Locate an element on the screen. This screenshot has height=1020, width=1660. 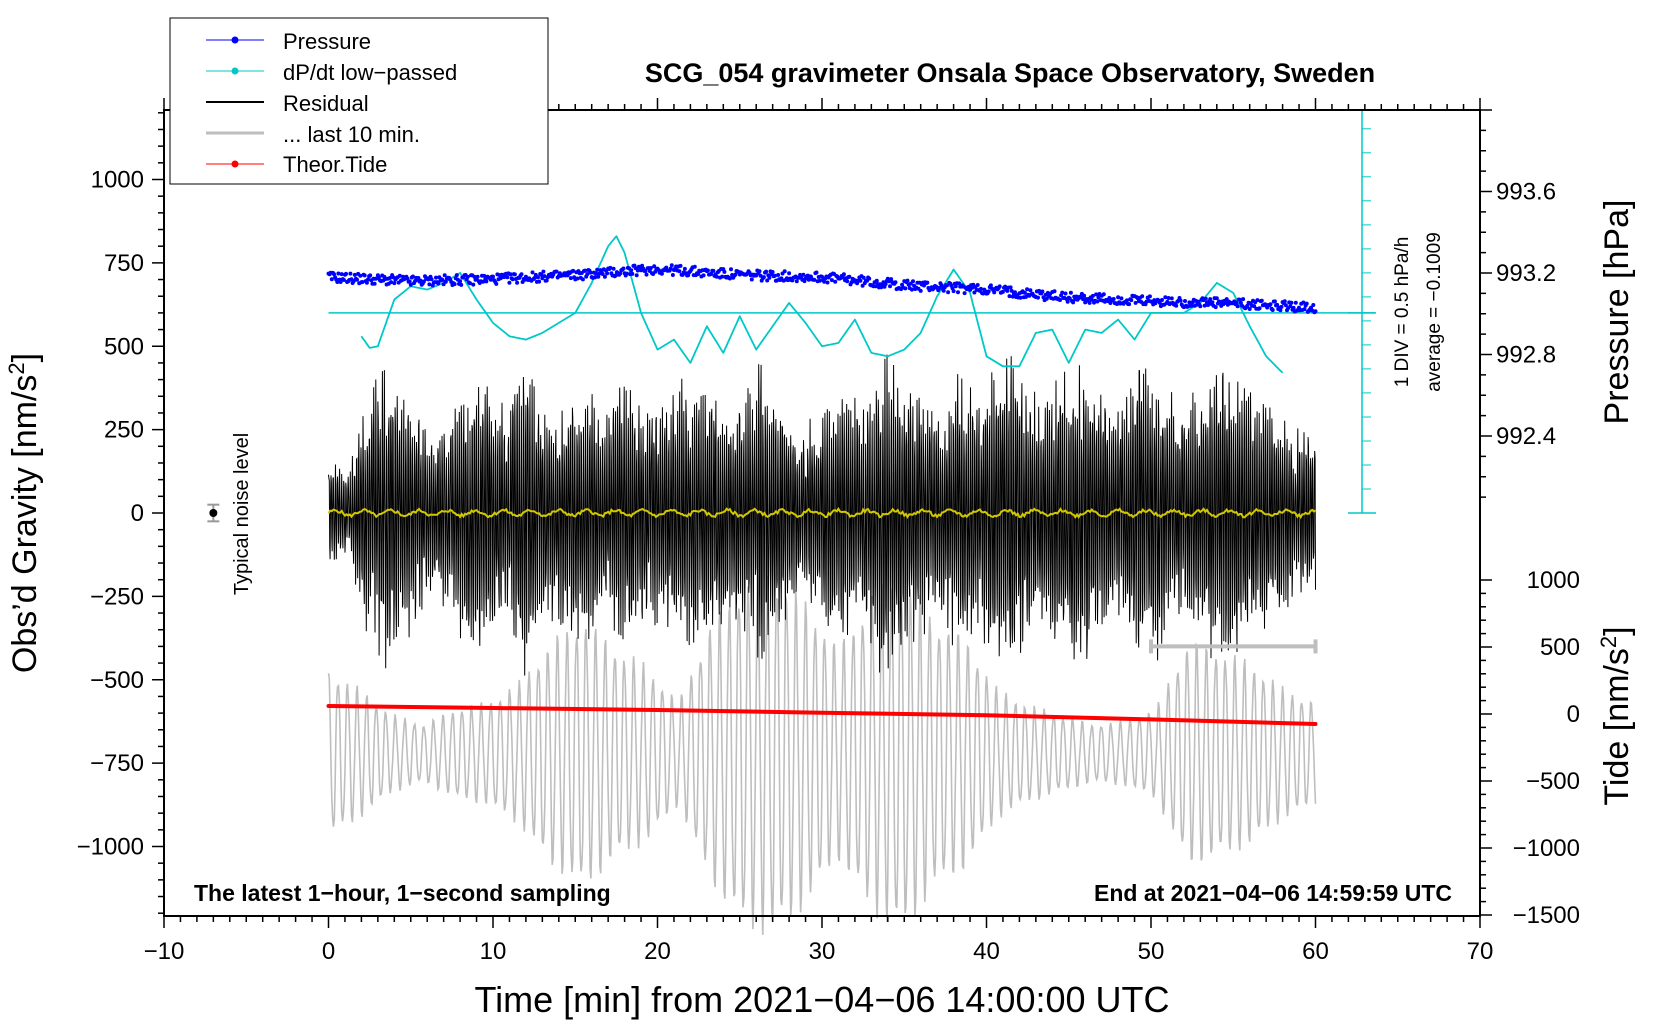
y-axis-label-tide: Tide [nm/s2] is located at coordinates (1616, 715).